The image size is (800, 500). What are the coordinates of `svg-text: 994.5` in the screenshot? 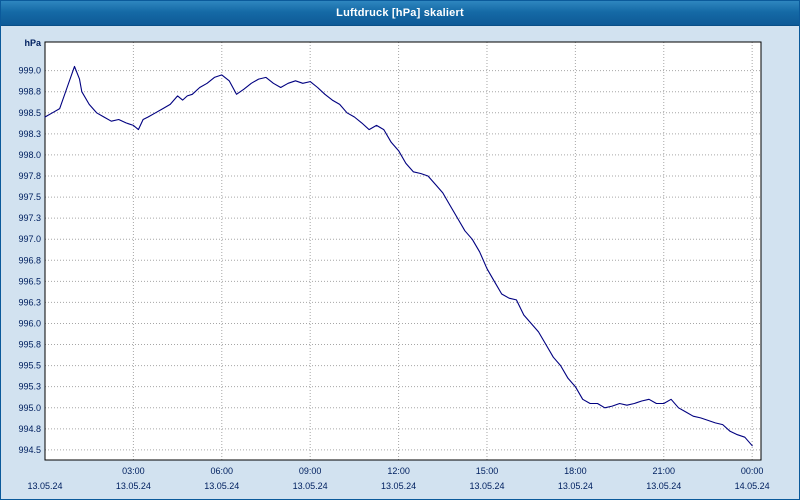 It's located at (29, 450).